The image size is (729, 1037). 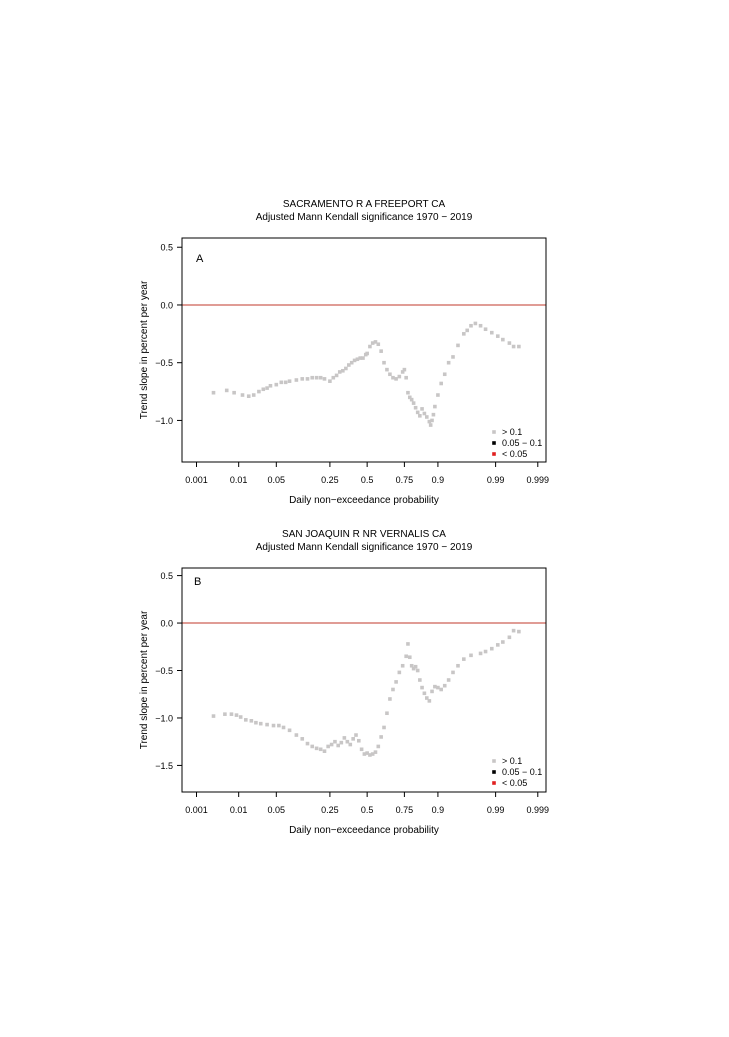 I want to click on x-tick-label: 0.99, so click(x=496, y=810).